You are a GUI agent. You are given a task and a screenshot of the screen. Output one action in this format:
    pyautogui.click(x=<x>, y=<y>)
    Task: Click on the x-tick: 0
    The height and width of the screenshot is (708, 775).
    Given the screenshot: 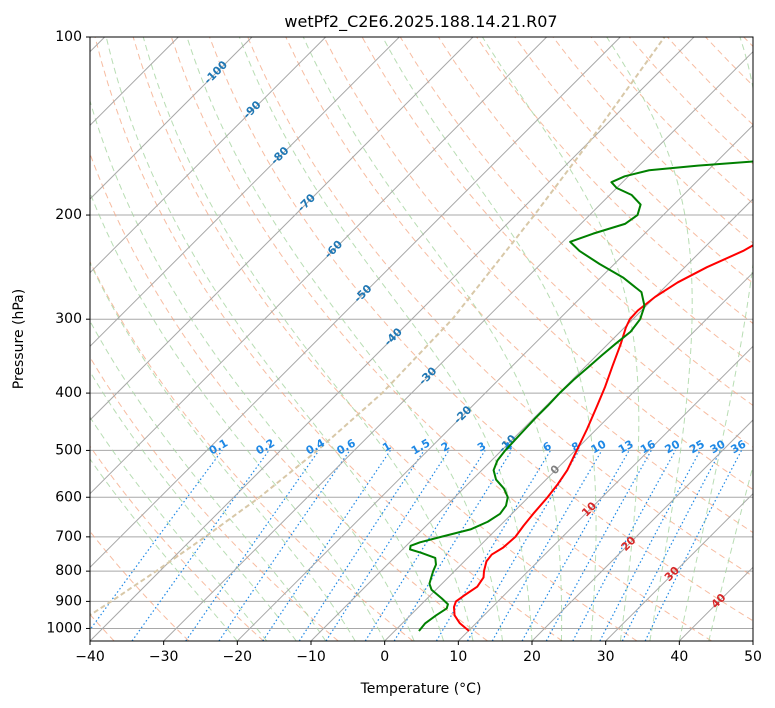 What is the action you would take?
    pyautogui.click(x=384, y=653)
    